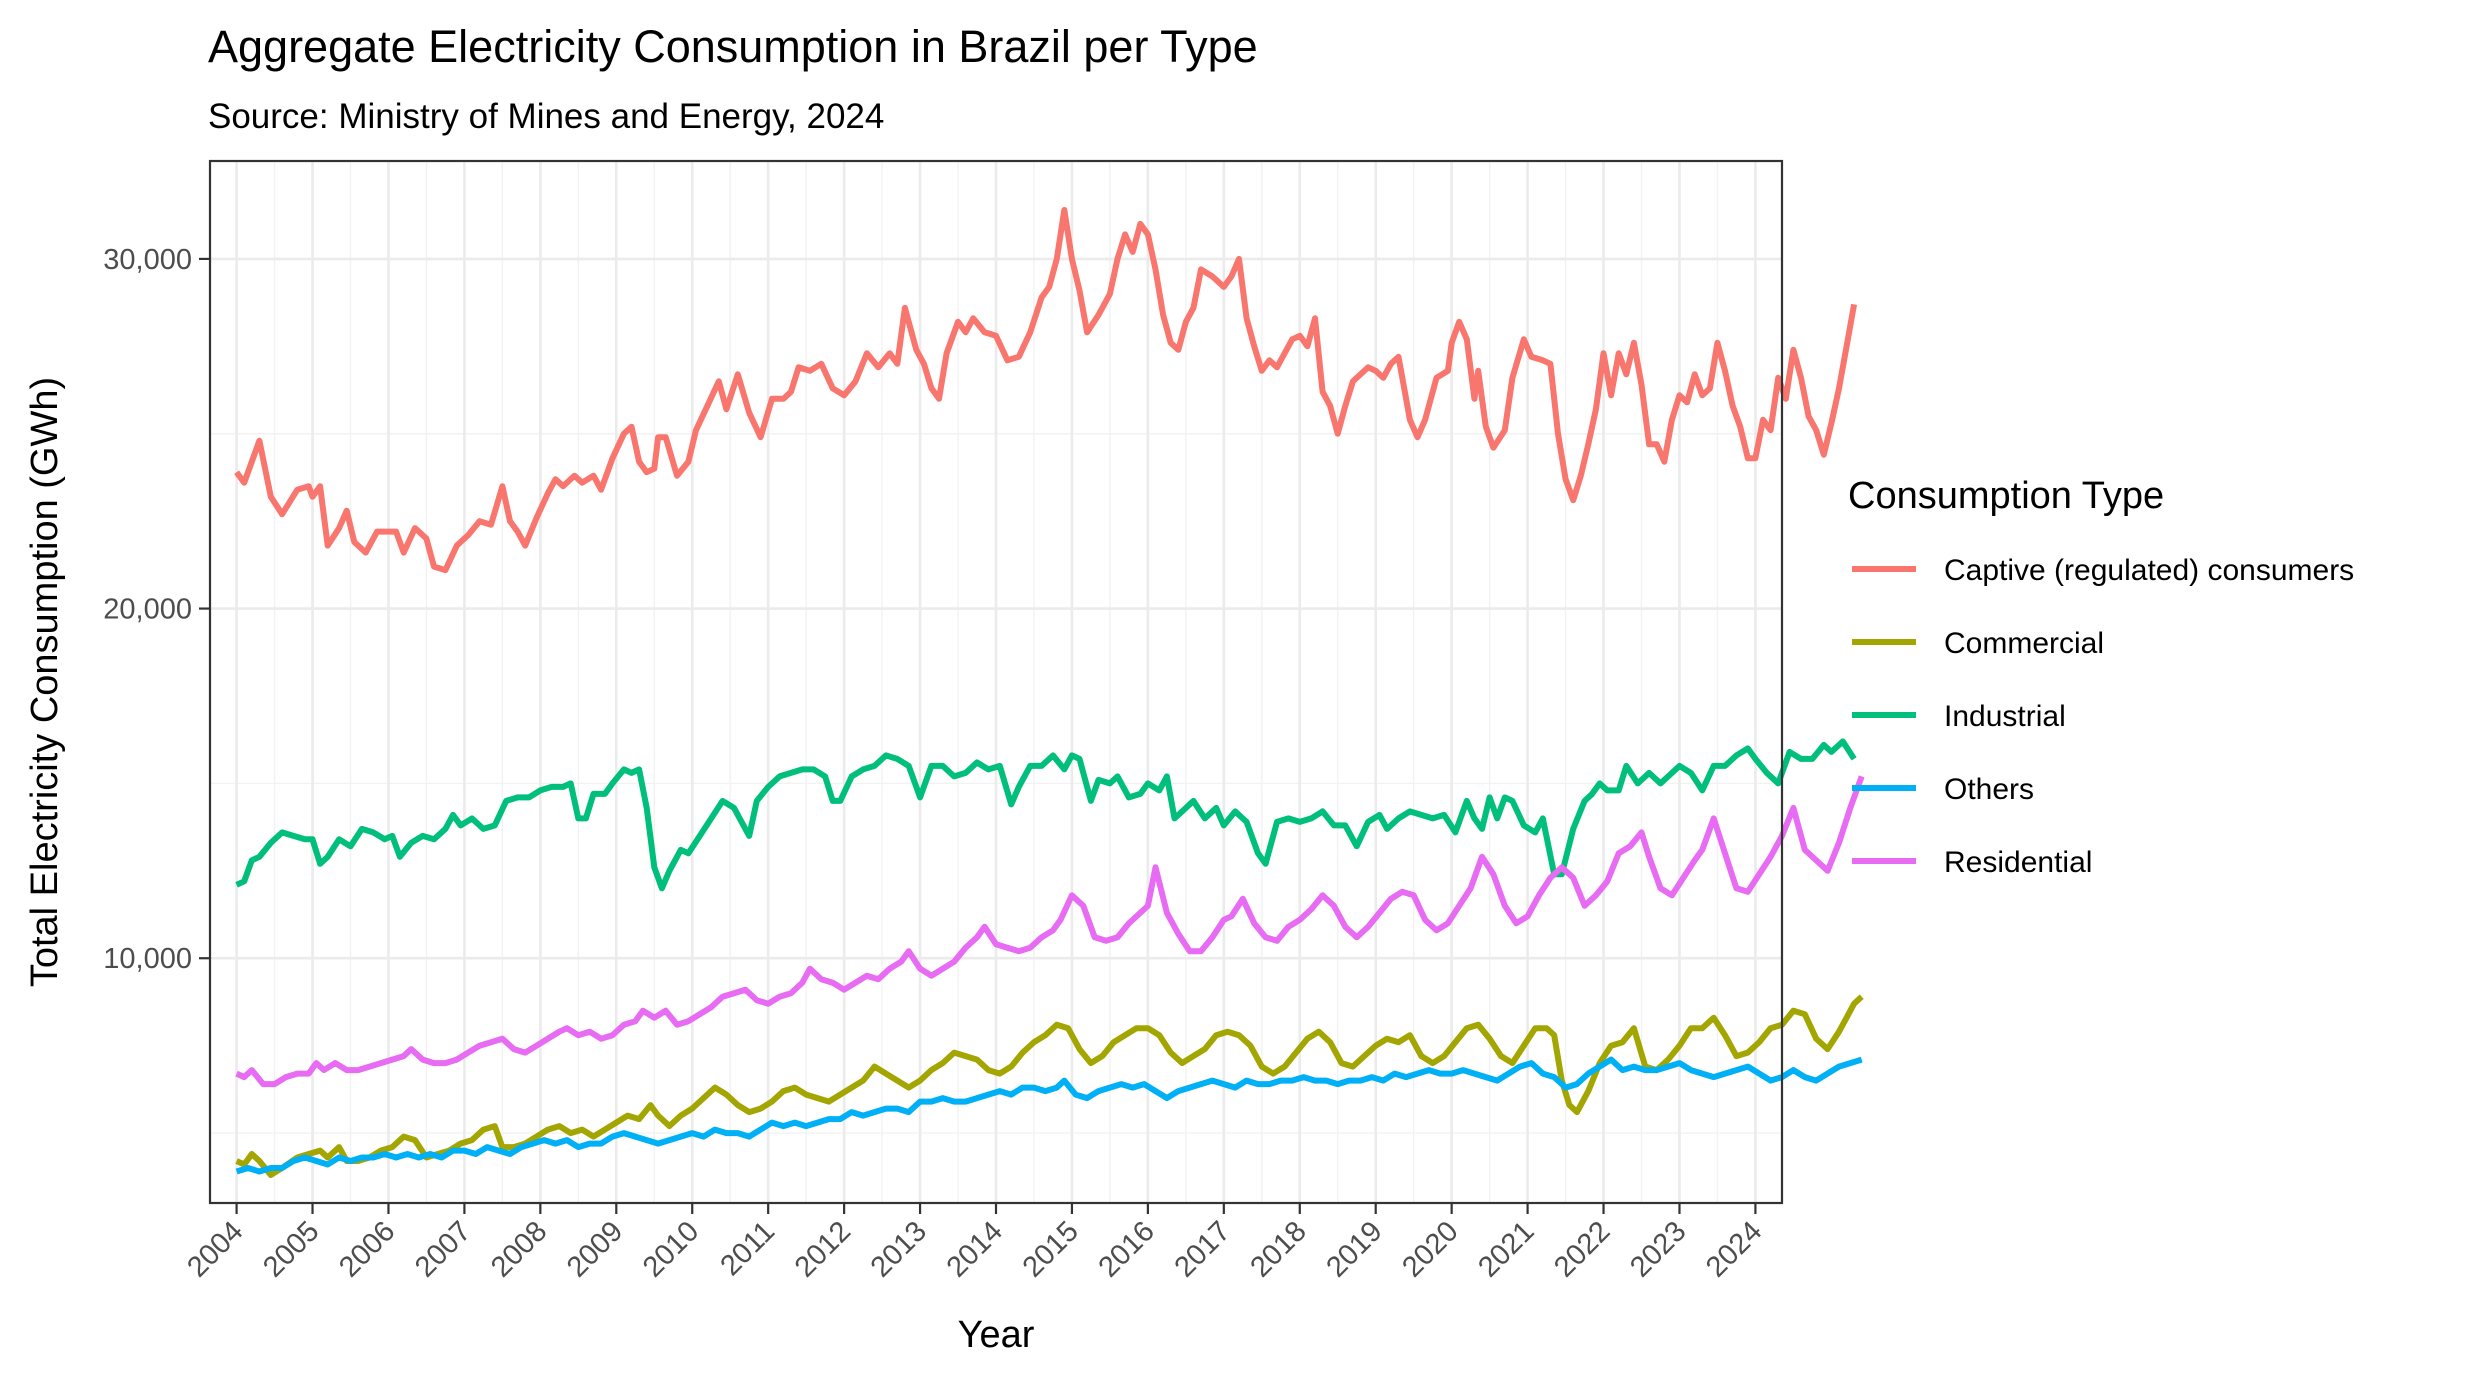 This screenshot has width=2482, height=1377. What do you see at coordinates (1278, 1249) in the screenshot?
I see `x-tick-label: 2018` at bounding box center [1278, 1249].